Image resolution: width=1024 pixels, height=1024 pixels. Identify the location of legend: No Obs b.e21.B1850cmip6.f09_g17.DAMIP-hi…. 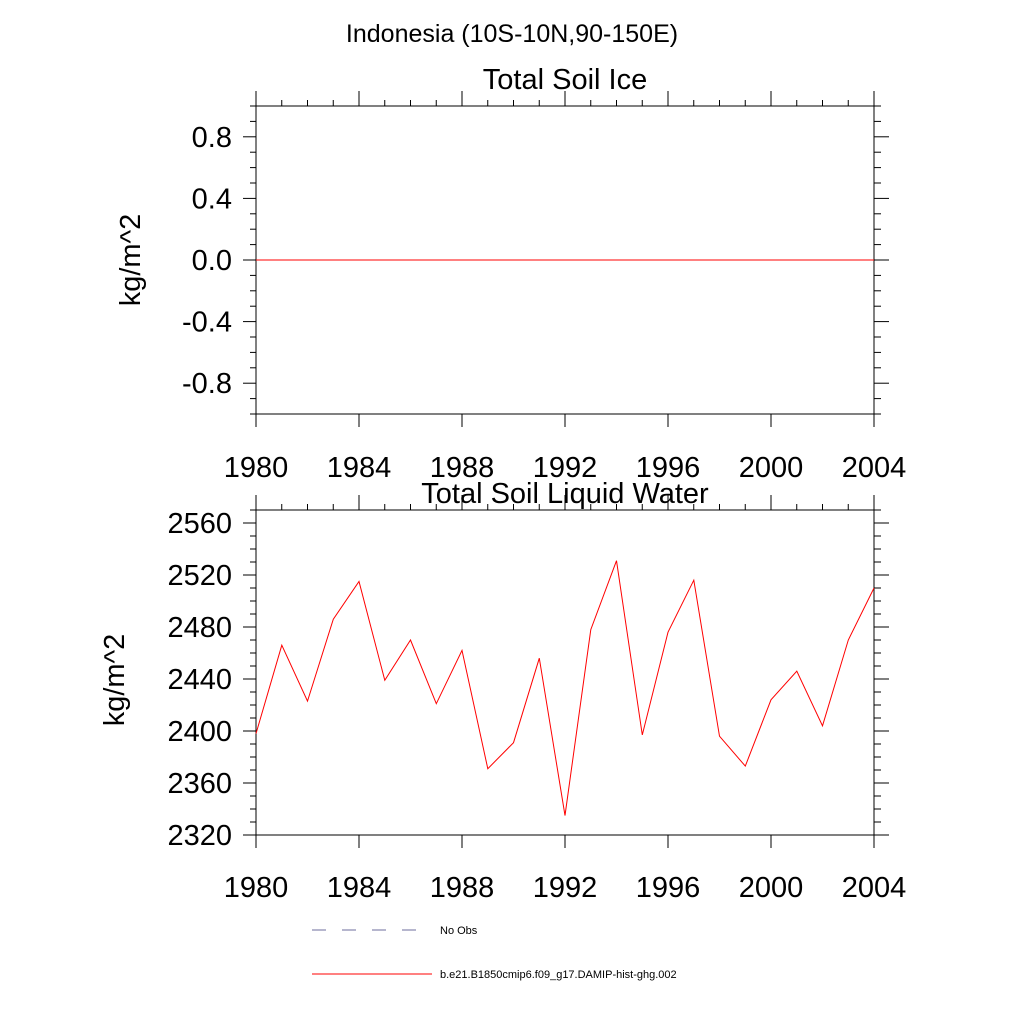
(494, 953).